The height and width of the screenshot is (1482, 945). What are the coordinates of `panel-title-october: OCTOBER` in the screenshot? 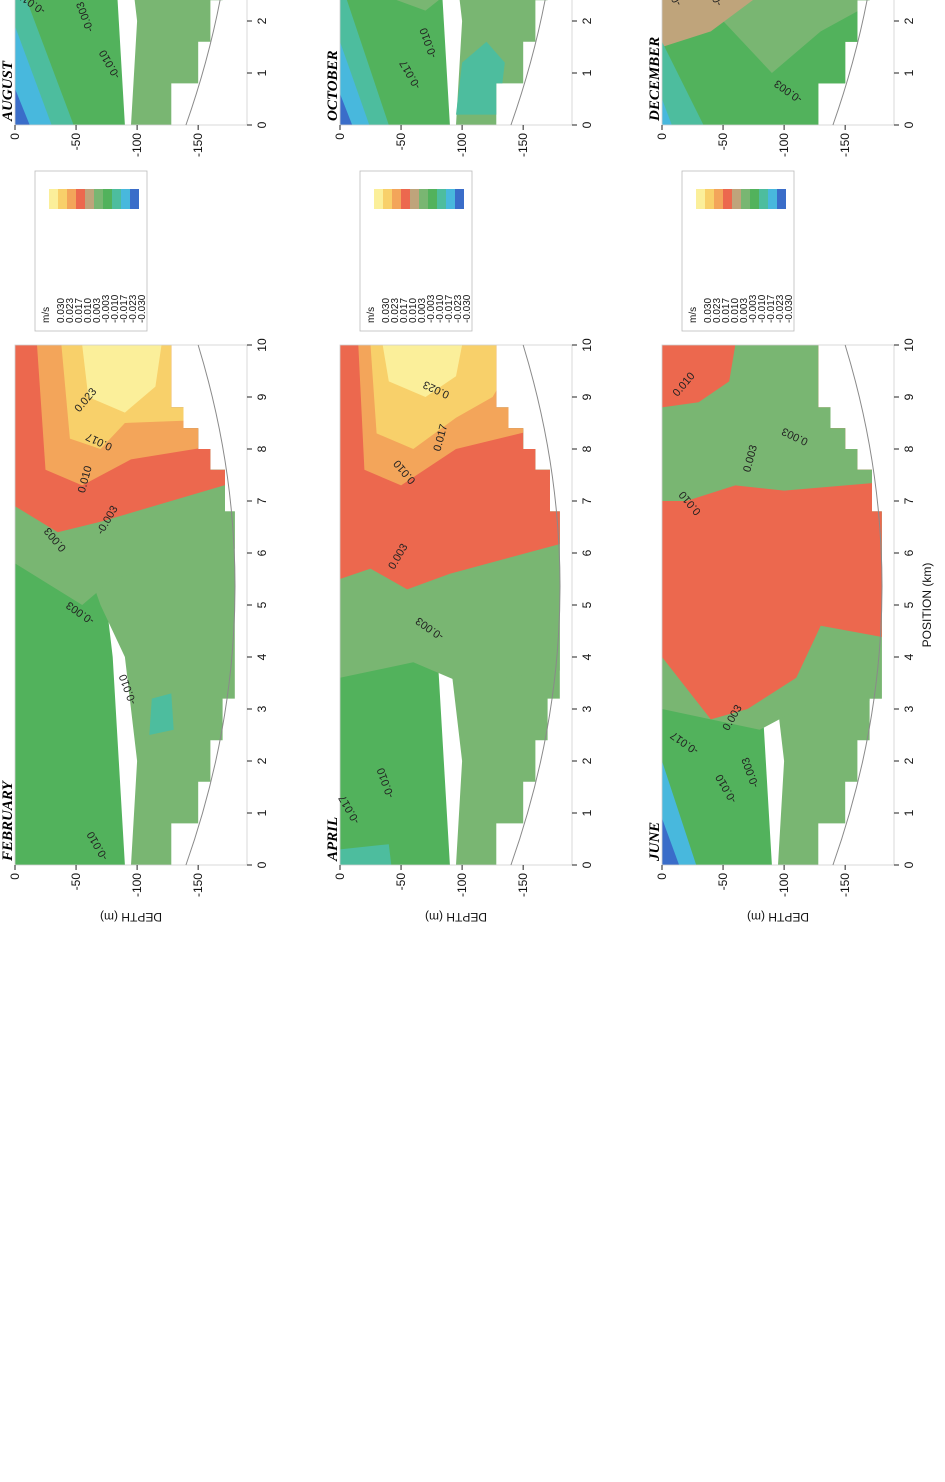 It's located at (333, 85).